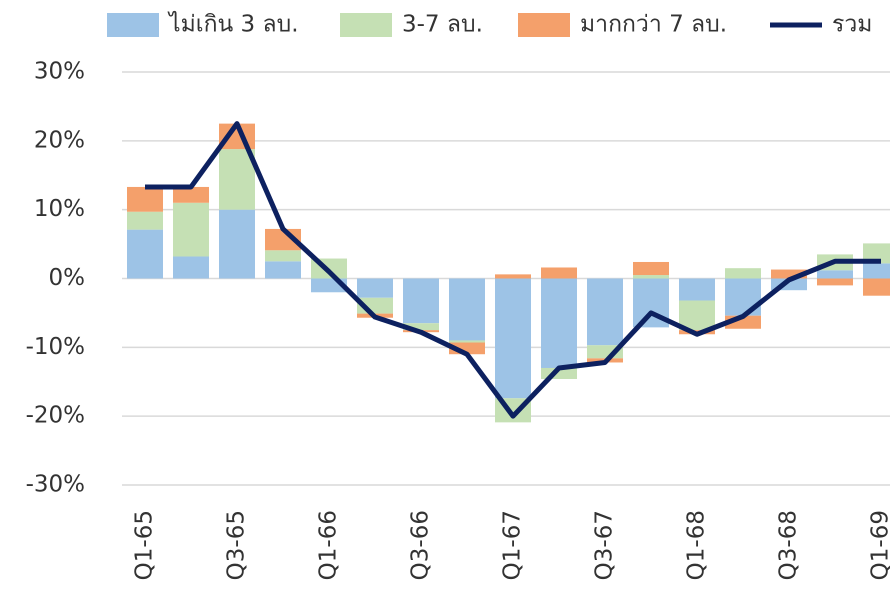 The image size is (890, 593). I want to click on x-tick-label: Q3-65, so click(237, 545).